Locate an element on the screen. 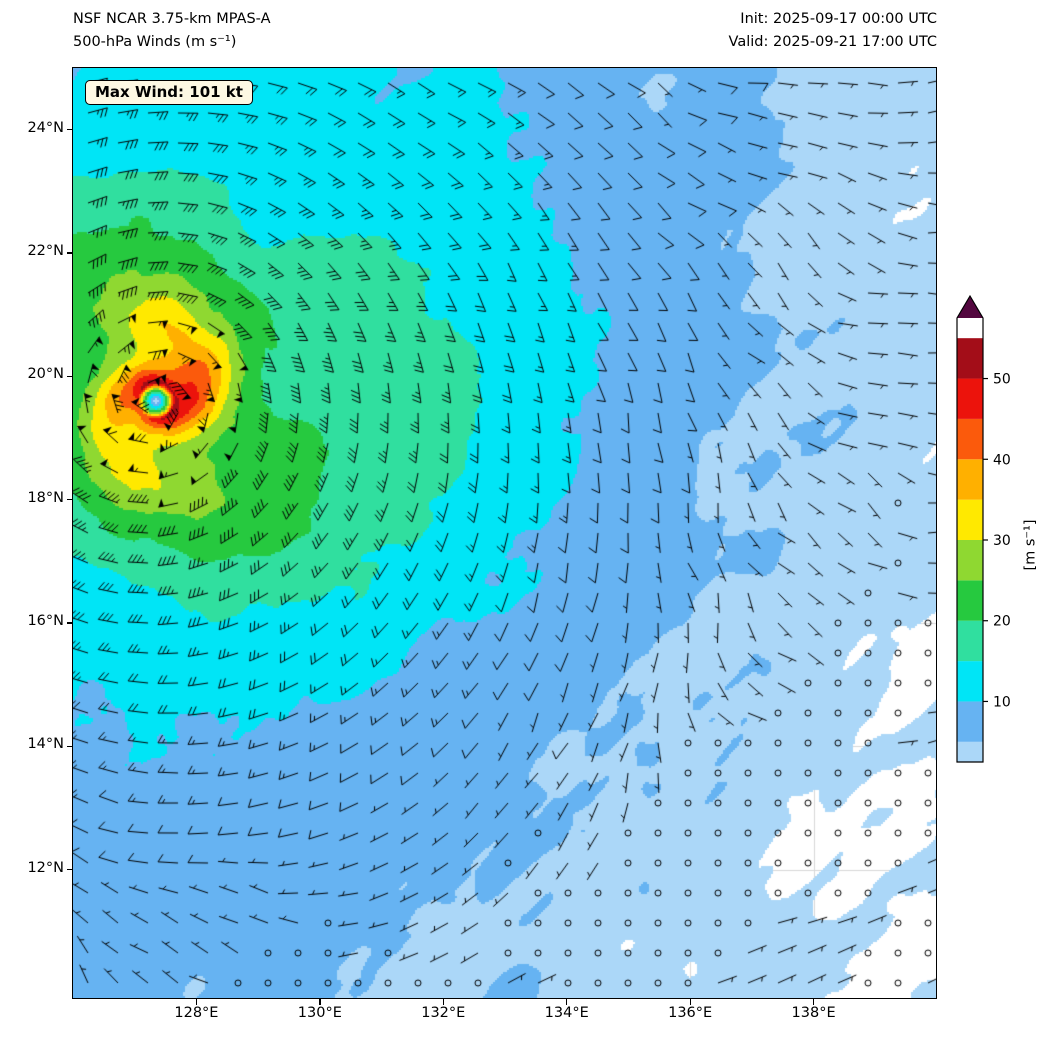 This screenshot has height=1037, width=1058. y-axis-tick-label: 22°N is located at coordinates (45, 250).